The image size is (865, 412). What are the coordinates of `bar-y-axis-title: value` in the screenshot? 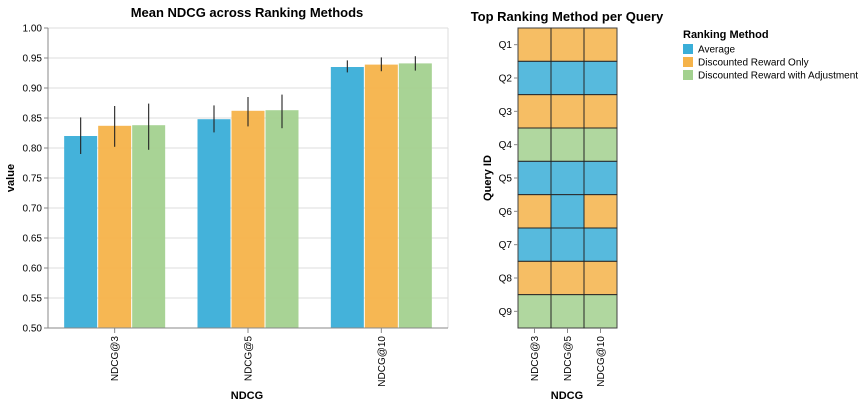 It's located at (11, 178).